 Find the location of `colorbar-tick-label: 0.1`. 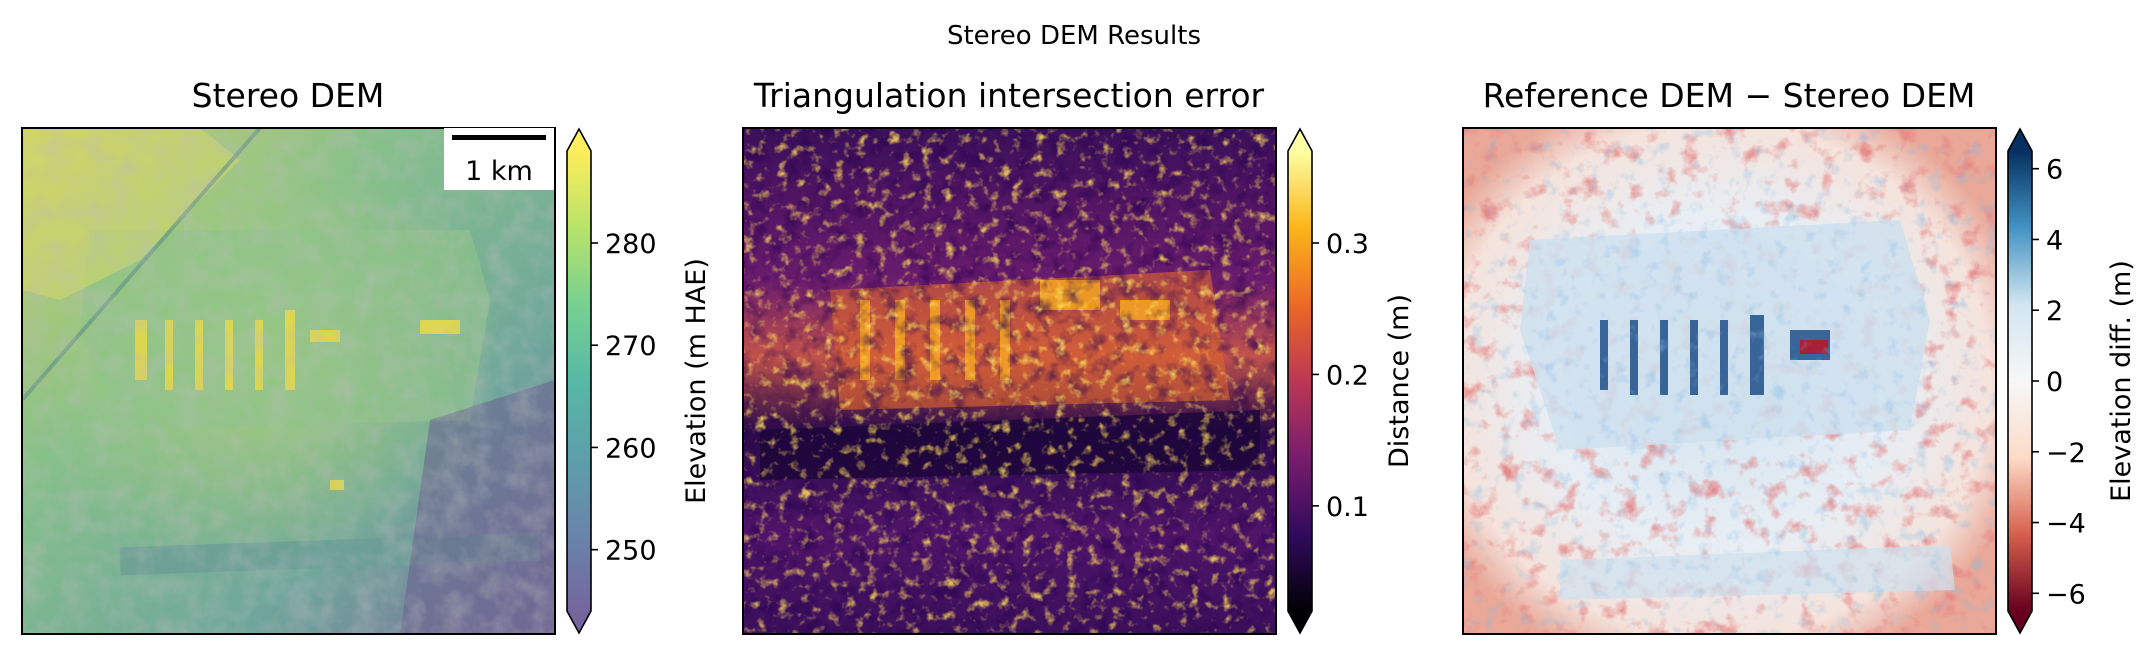

colorbar-tick-label: 0.1 is located at coordinates (1347, 507).